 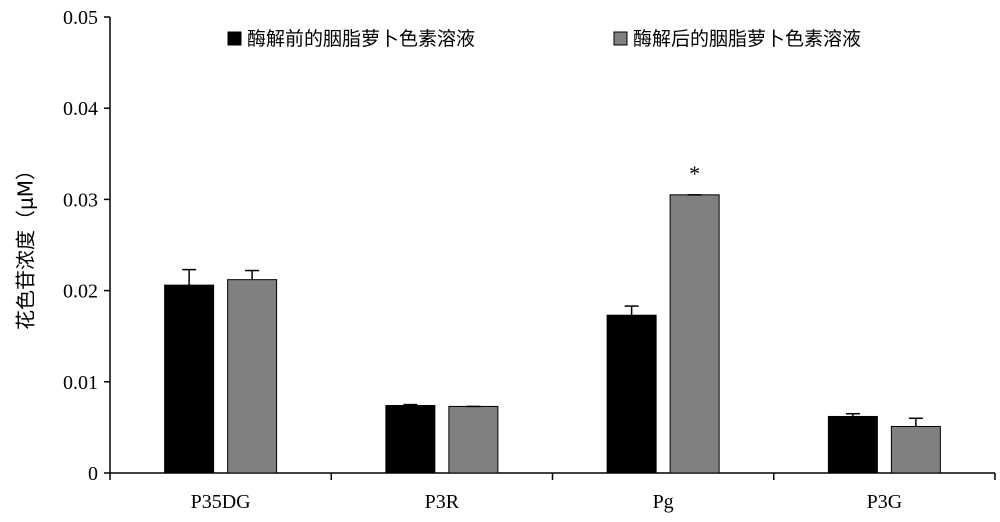 What do you see at coordinates (80, 383) in the screenshot?
I see `y-tick-label: 0.01` at bounding box center [80, 383].